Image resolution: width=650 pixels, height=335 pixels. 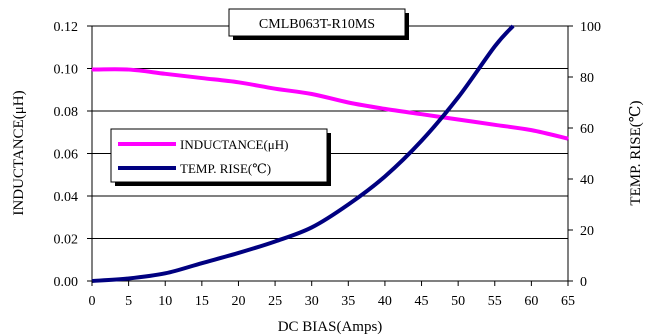 I want to click on y2-tick-label: 0, so click(x=583, y=282).